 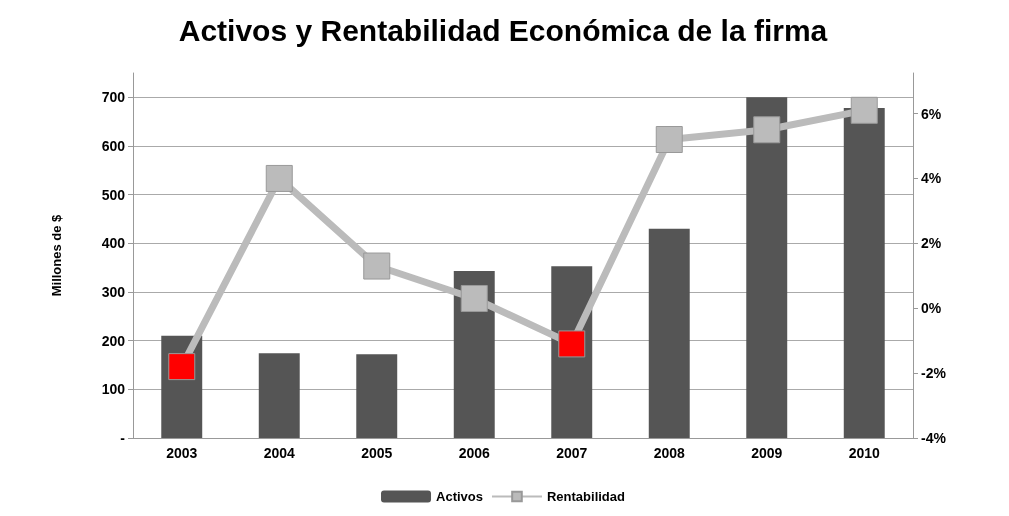 I want to click on x-tick-label: 2005, so click(x=377, y=453).